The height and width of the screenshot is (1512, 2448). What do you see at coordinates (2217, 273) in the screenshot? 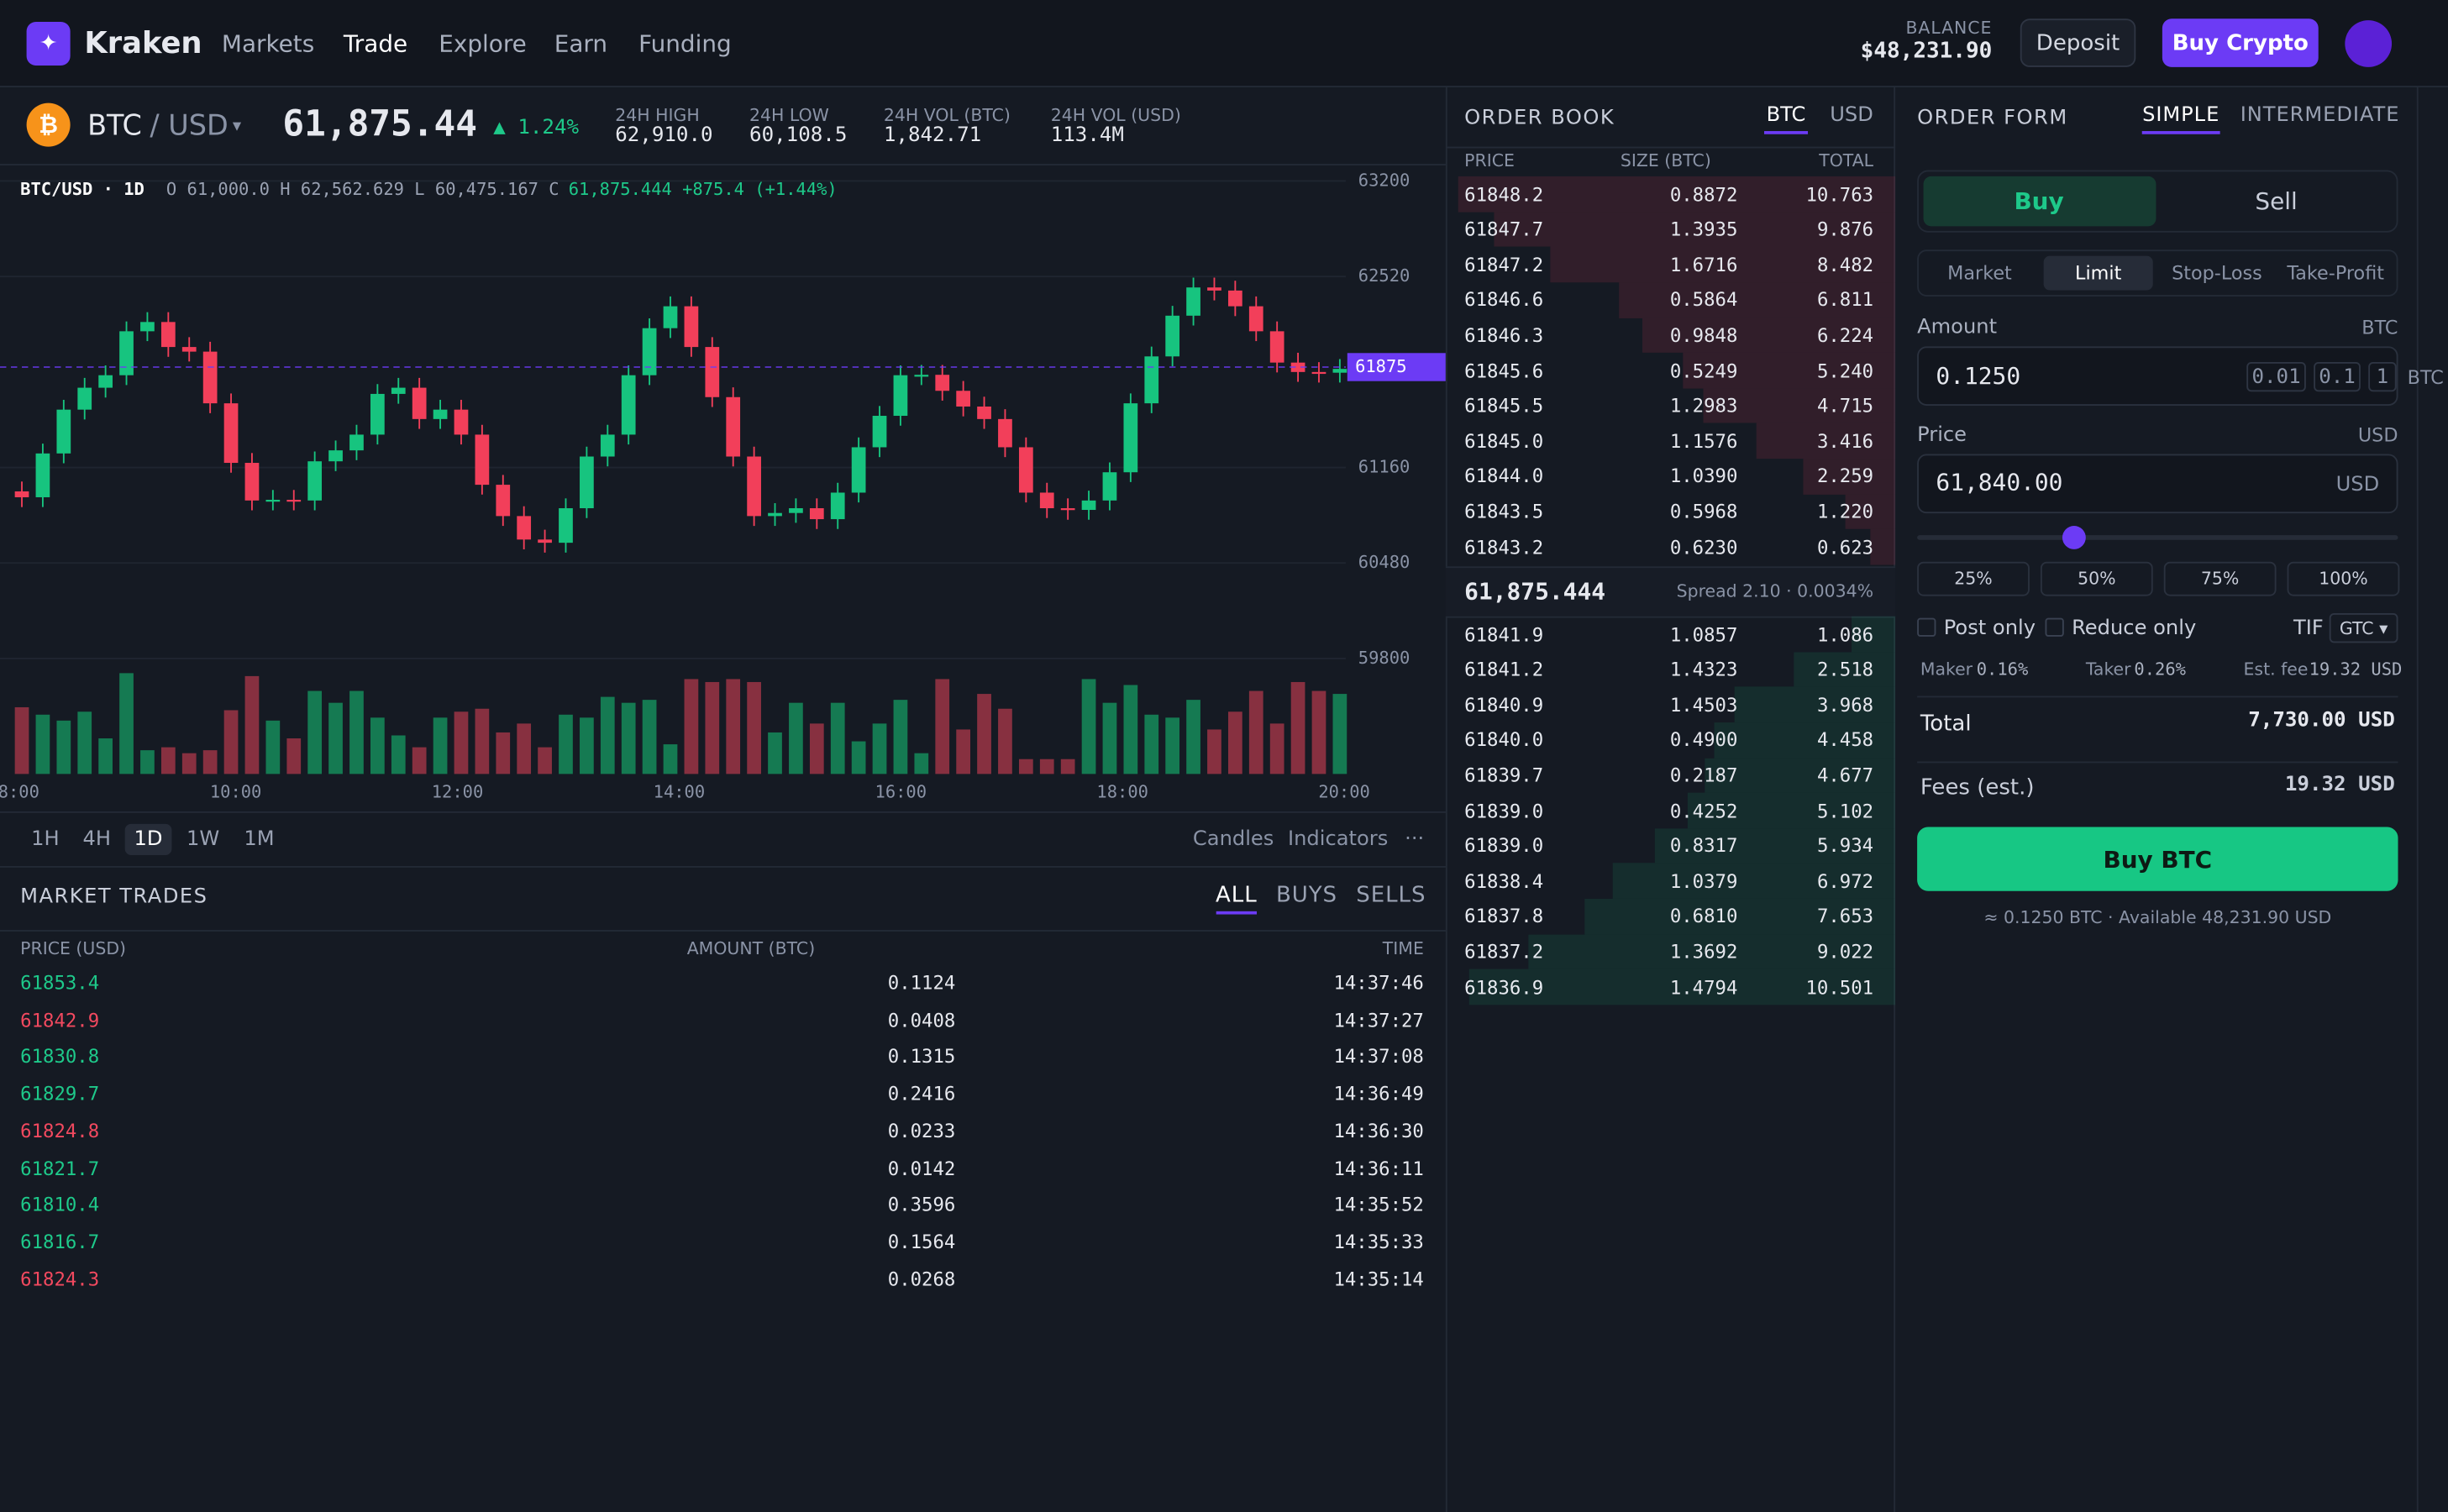
I see `order-type: Stop-Loss` at bounding box center [2217, 273].